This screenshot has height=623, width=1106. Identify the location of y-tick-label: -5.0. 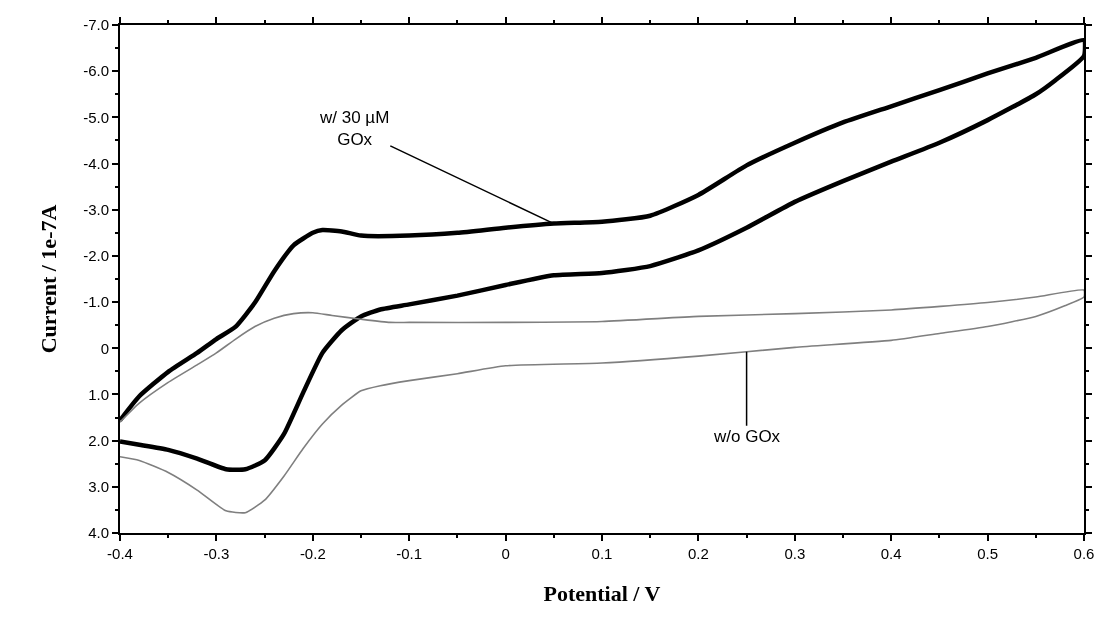
(96, 117).